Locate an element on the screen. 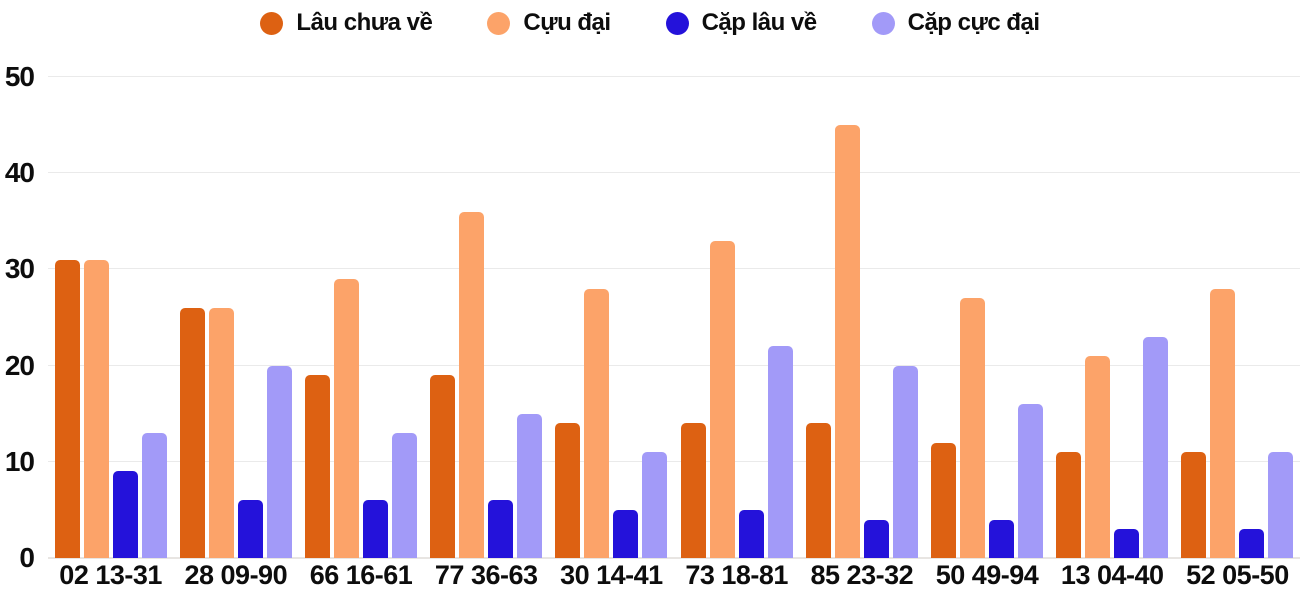 The height and width of the screenshot is (600, 1300). x-axis-label: 02 13-31 is located at coordinates (110, 575).